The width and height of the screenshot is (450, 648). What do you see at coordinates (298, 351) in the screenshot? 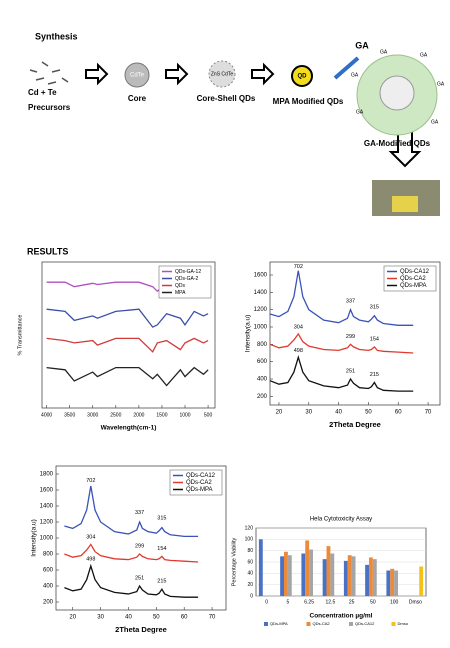
I see `peak-label: 498` at bounding box center [298, 351].